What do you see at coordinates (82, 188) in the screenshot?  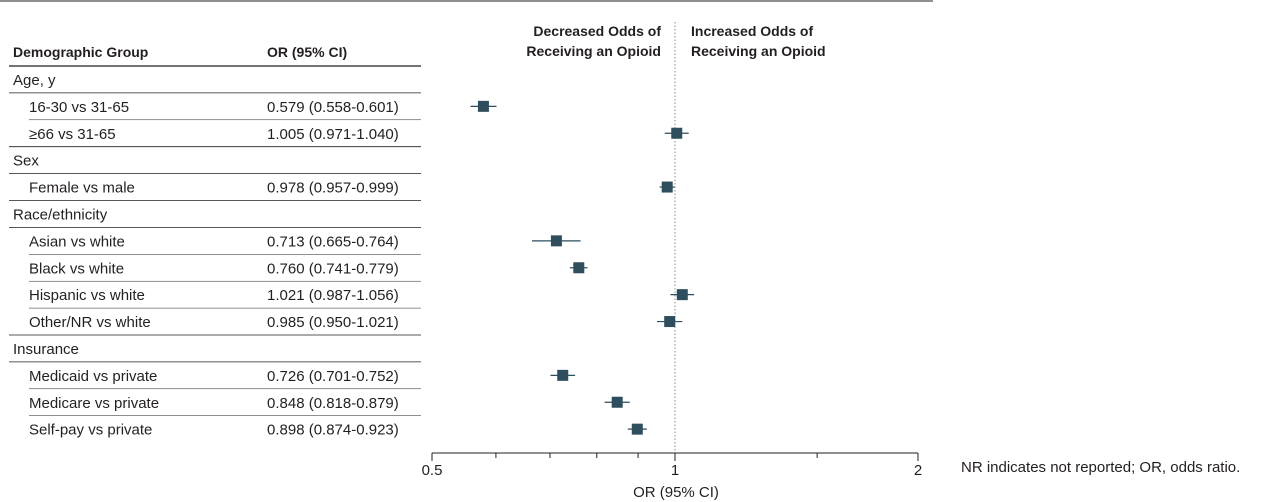 I see `row-label: Female vs male` at bounding box center [82, 188].